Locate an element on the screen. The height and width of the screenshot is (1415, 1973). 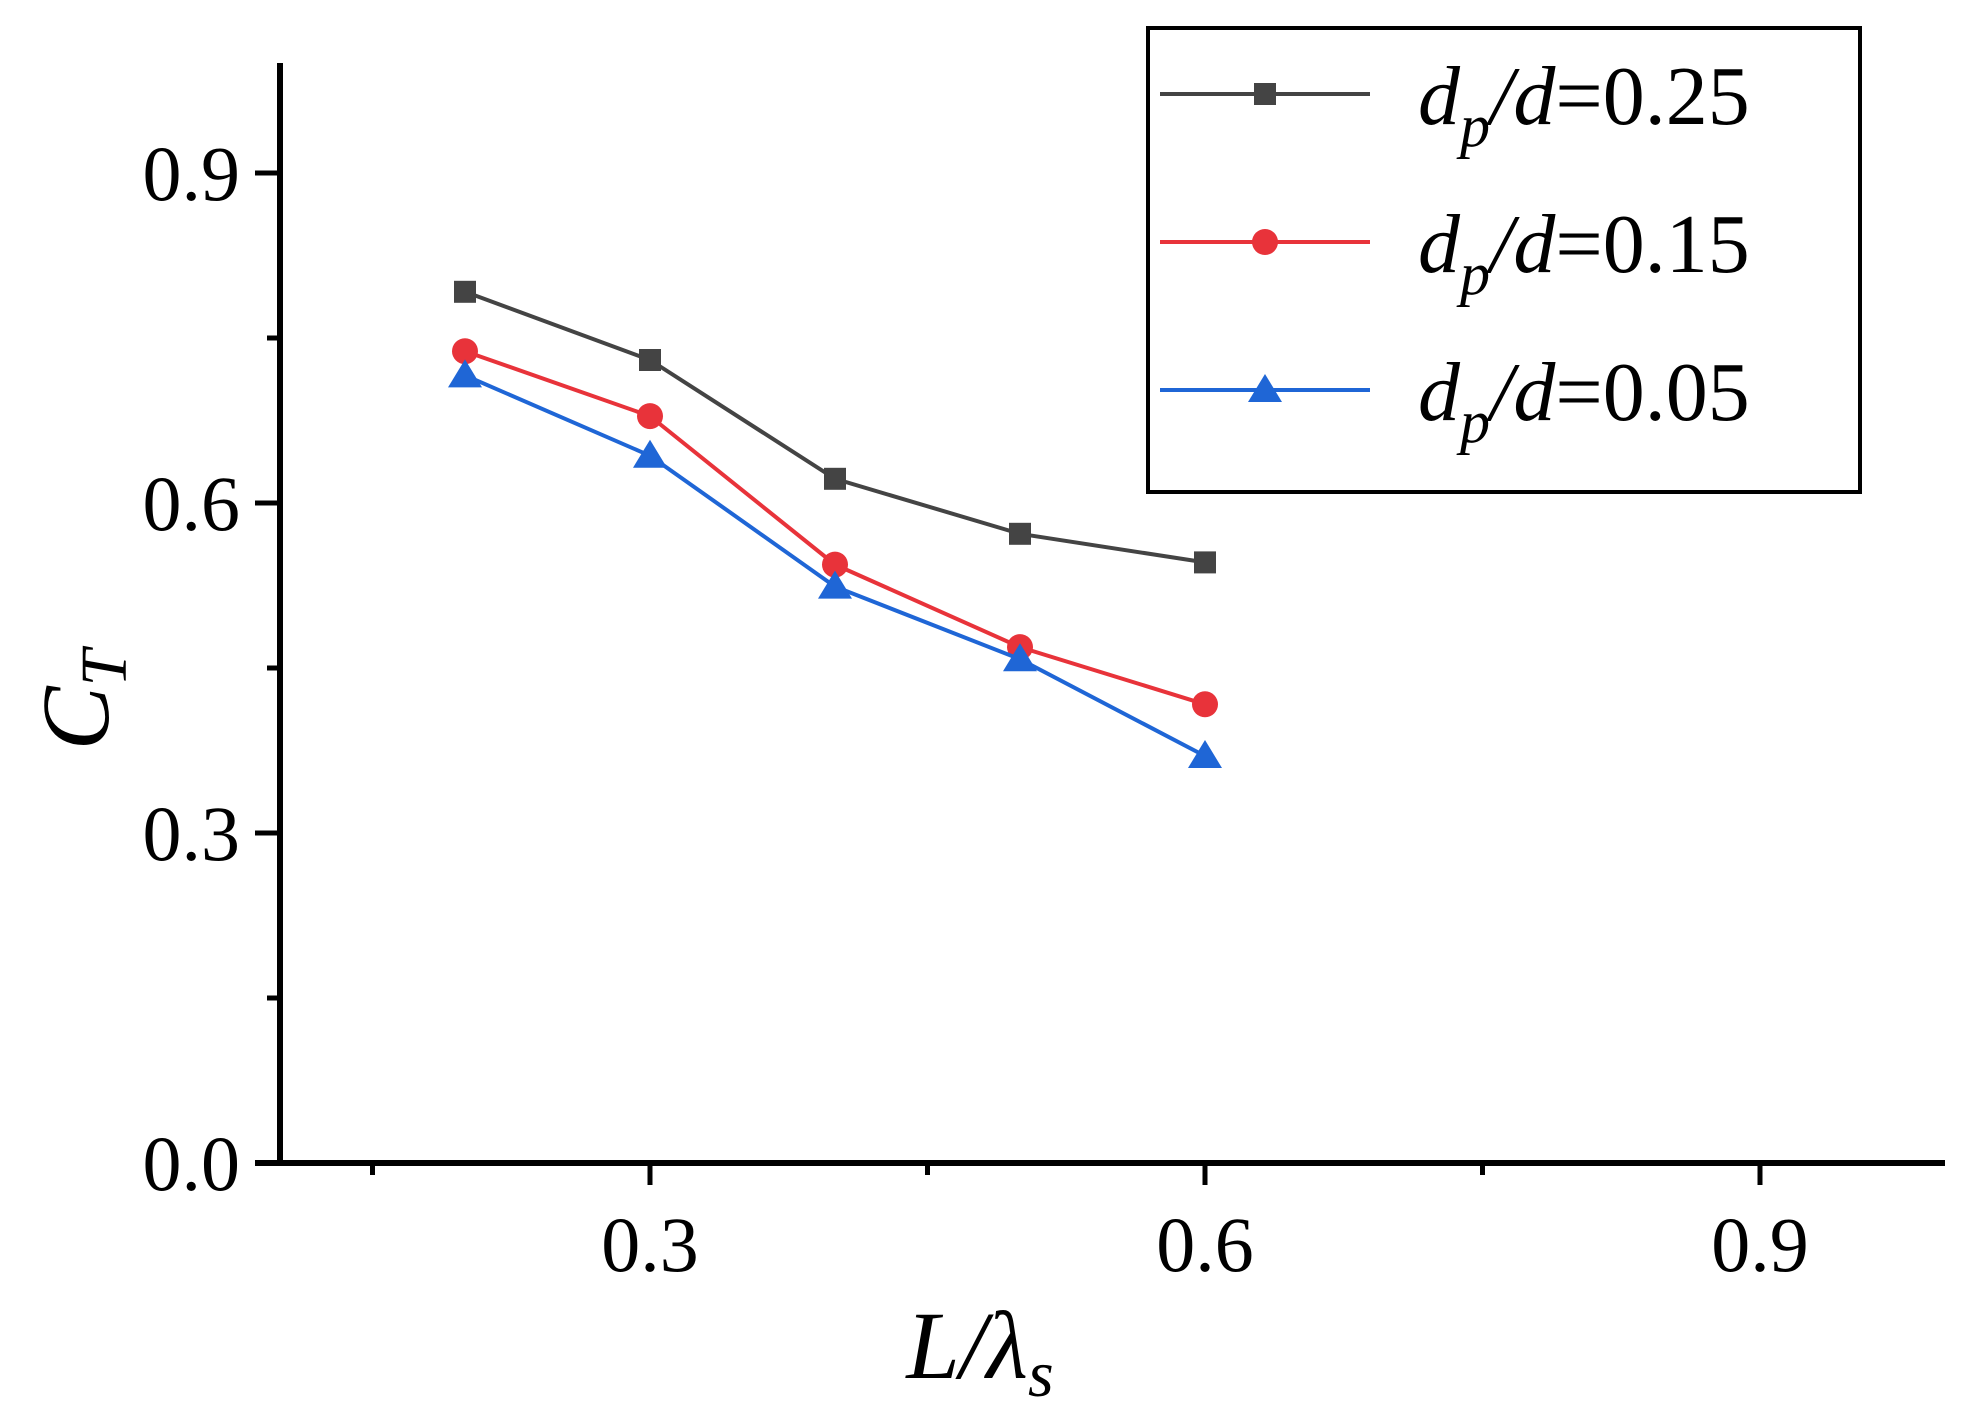
series-dp/d=0.15 is located at coordinates (835, 528).